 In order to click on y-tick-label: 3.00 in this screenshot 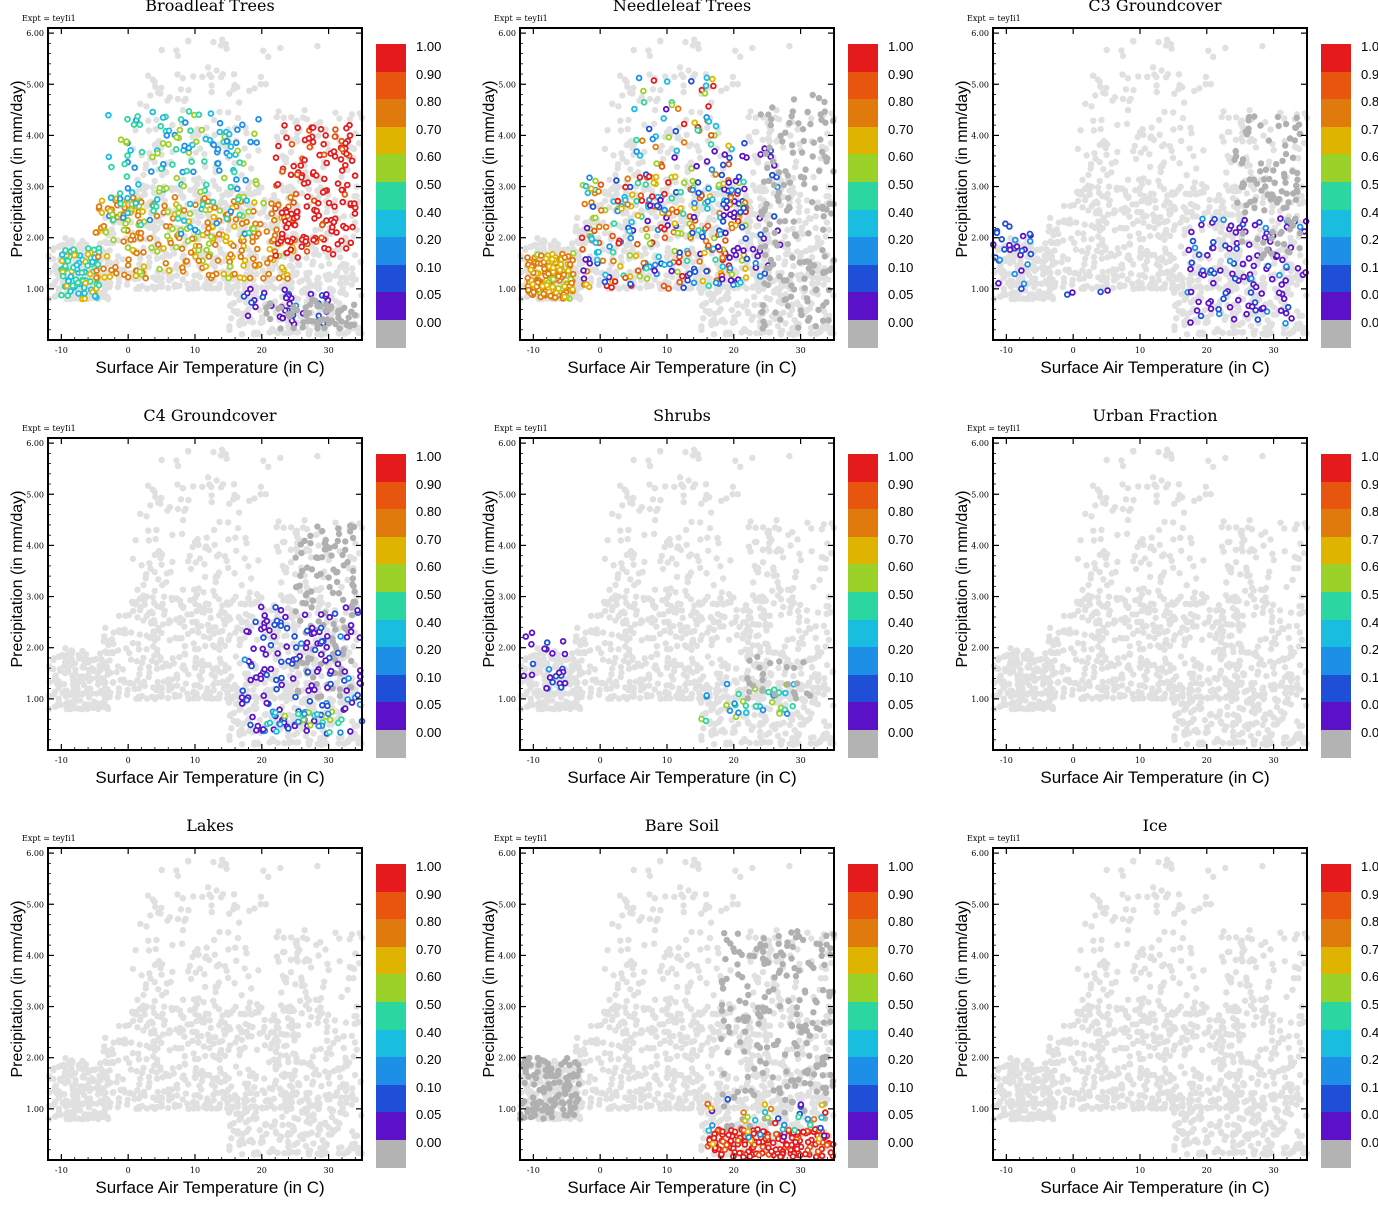, I will do `click(35, 187)`.